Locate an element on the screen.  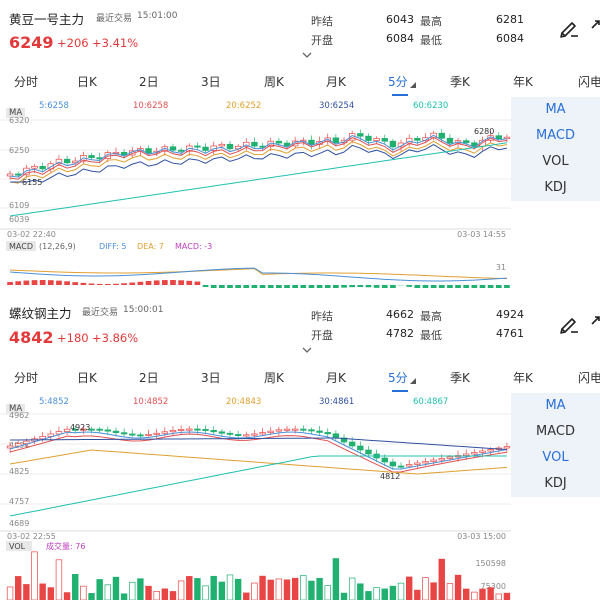
prev-settle-value: 6043 is located at coordinates (400, 19).